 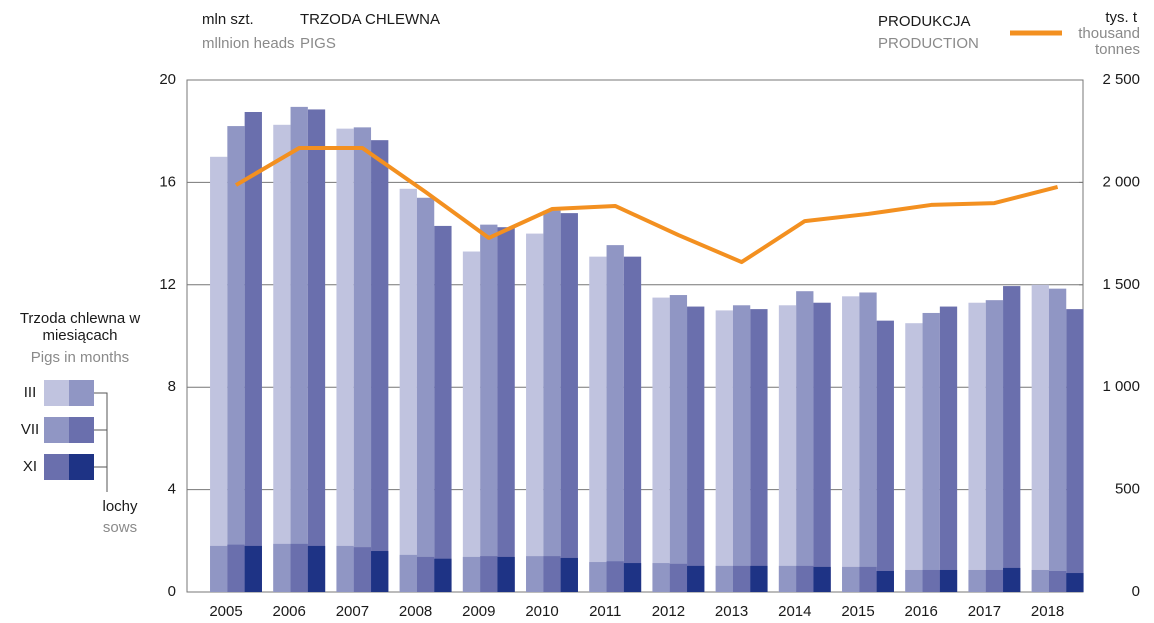 I want to click on legend-label: VII, so click(x=30, y=429).